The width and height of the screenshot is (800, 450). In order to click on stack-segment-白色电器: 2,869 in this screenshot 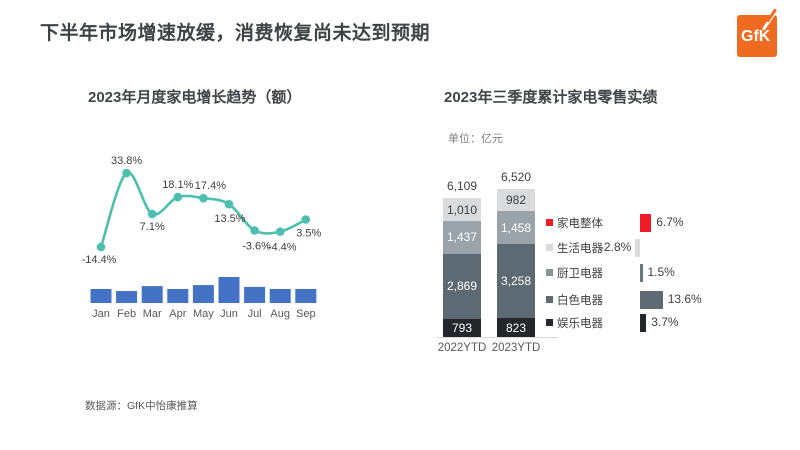, I will do `click(462, 286)`.